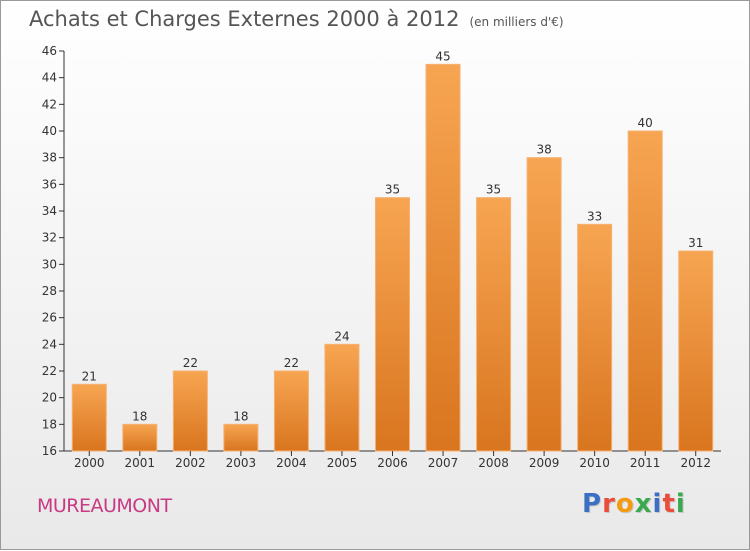  I want to click on data-label: 31, so click(695, 243).